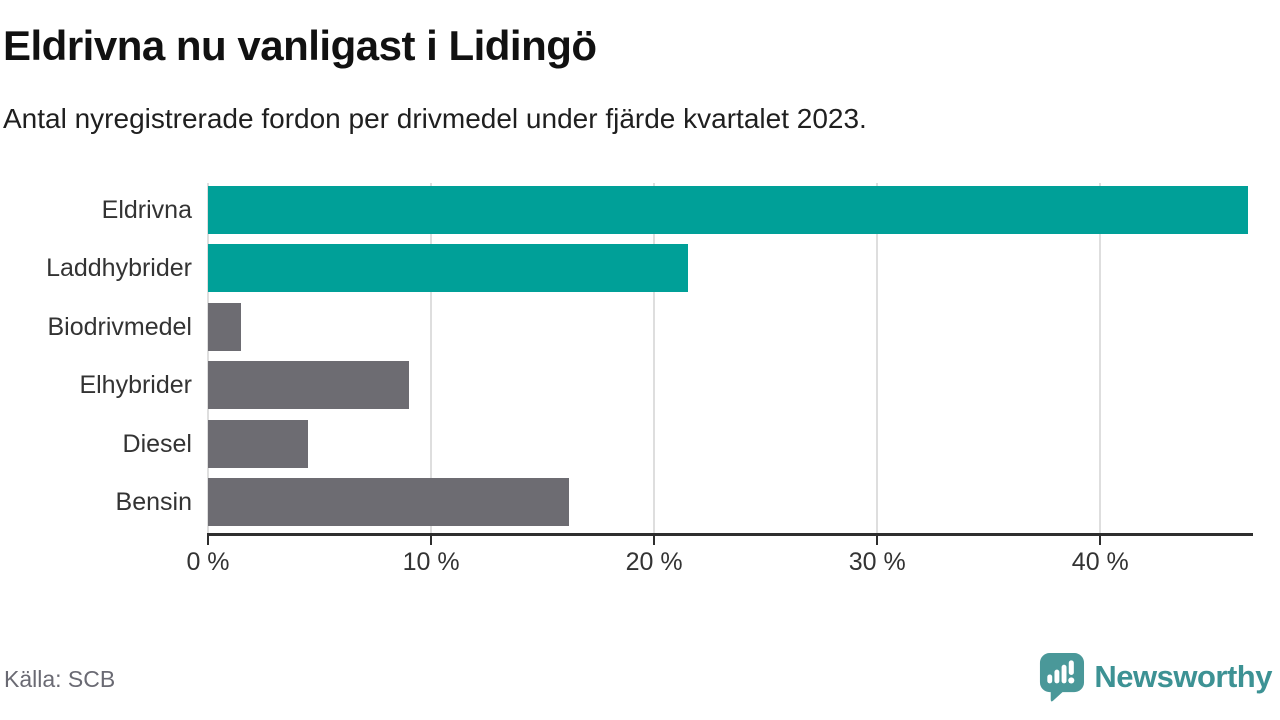  I want to click on newsworthy-icon, so click(1061, 677).